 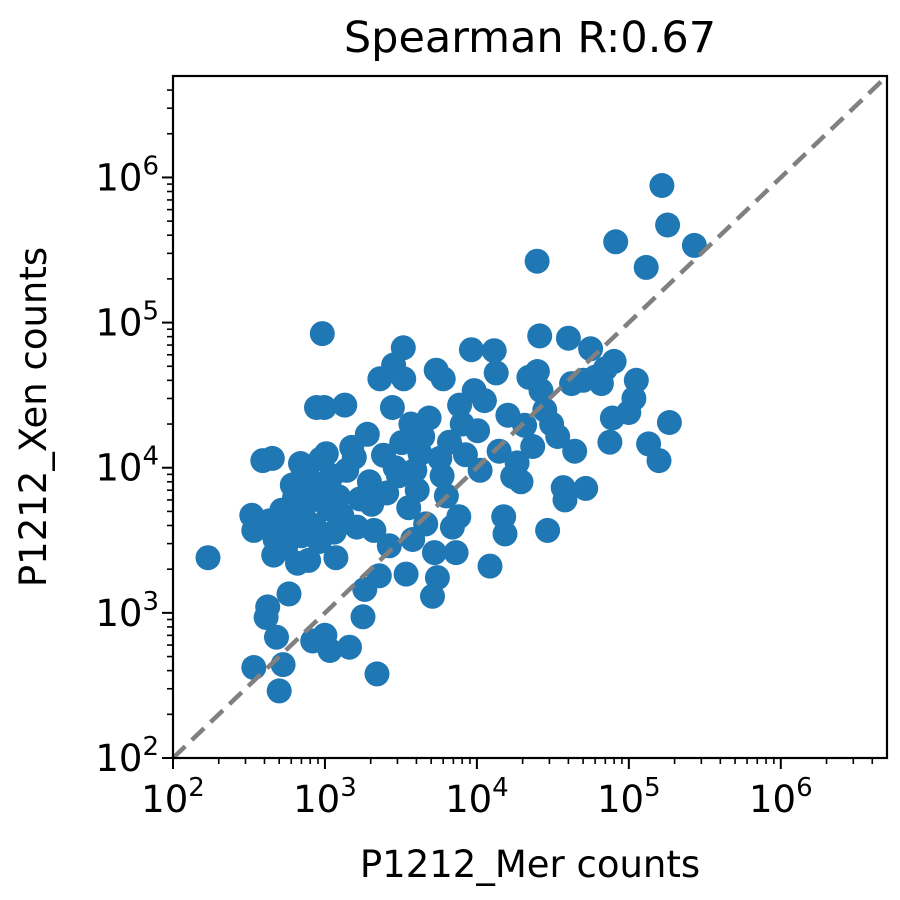 I want to click on x-tick-label: 104, so click(x=477, y=797).